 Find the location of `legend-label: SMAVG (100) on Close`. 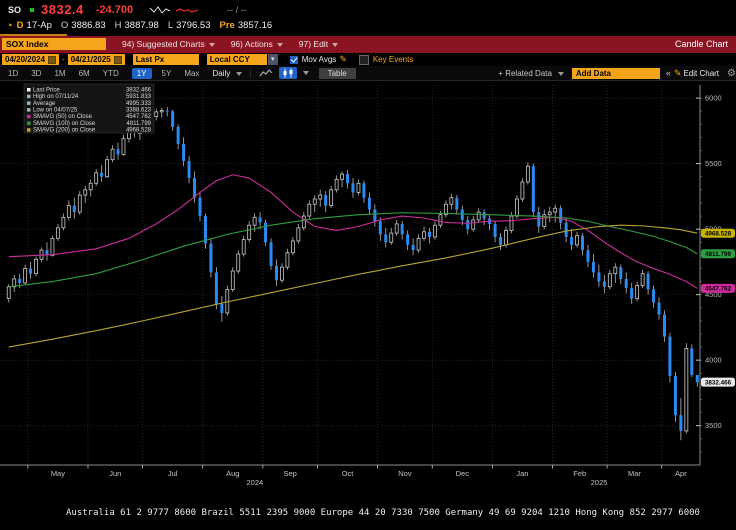

legend-label: SMAVG (100) on Close is located at coordinates (64, 124).